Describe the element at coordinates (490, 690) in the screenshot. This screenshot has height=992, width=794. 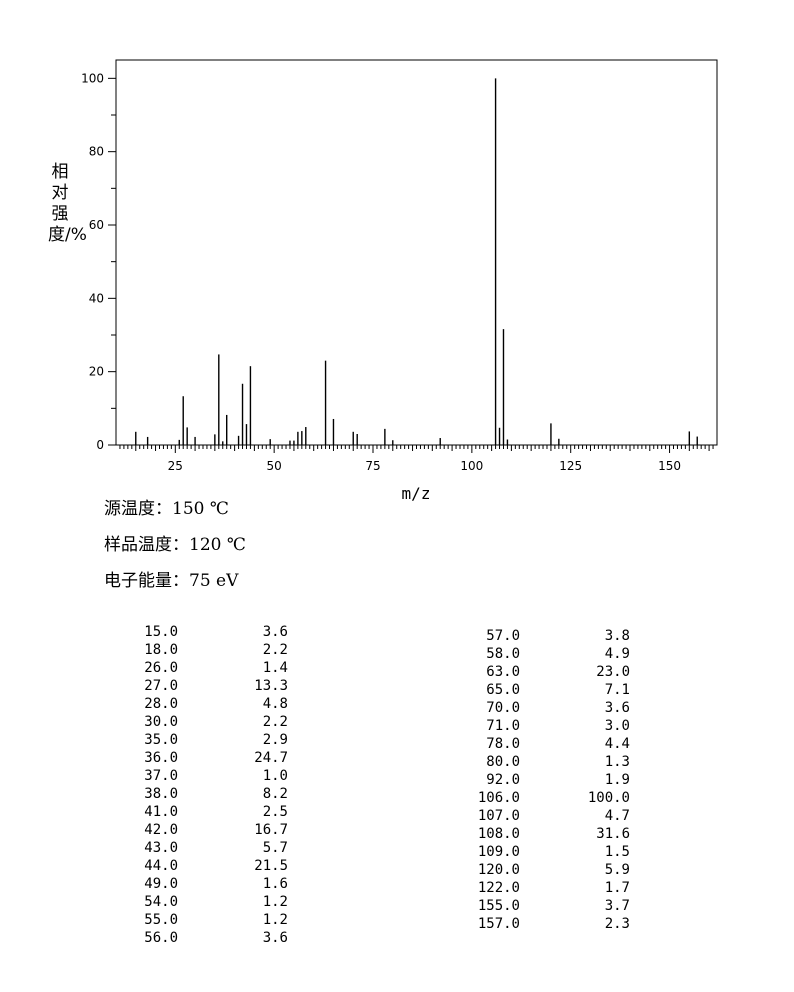
I see `mz-value: 65.0` at that location.